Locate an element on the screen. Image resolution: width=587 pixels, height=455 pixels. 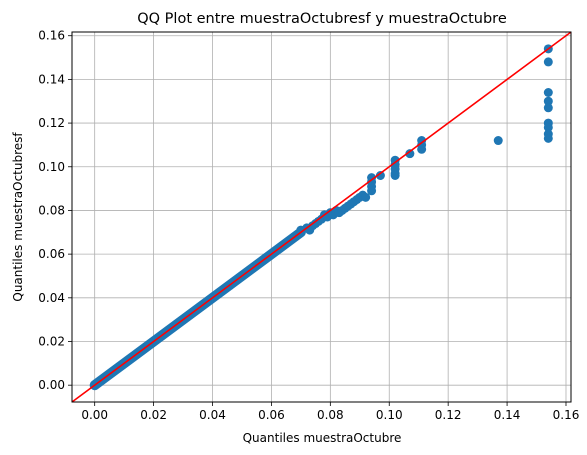
y-tick-label: 0.12 is located at coordinates (51, 123).